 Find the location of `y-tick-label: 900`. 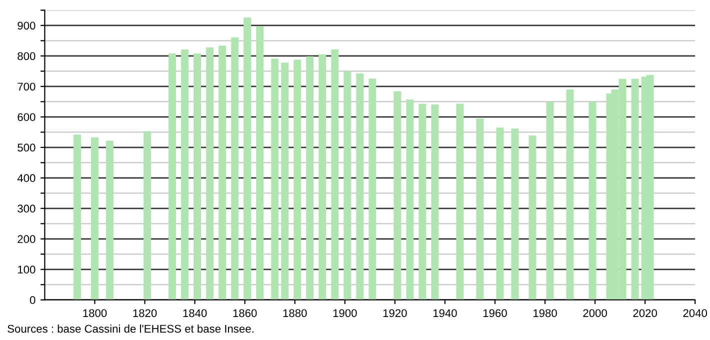

y-tick-label: 900 is located at coordinates (27, 26).